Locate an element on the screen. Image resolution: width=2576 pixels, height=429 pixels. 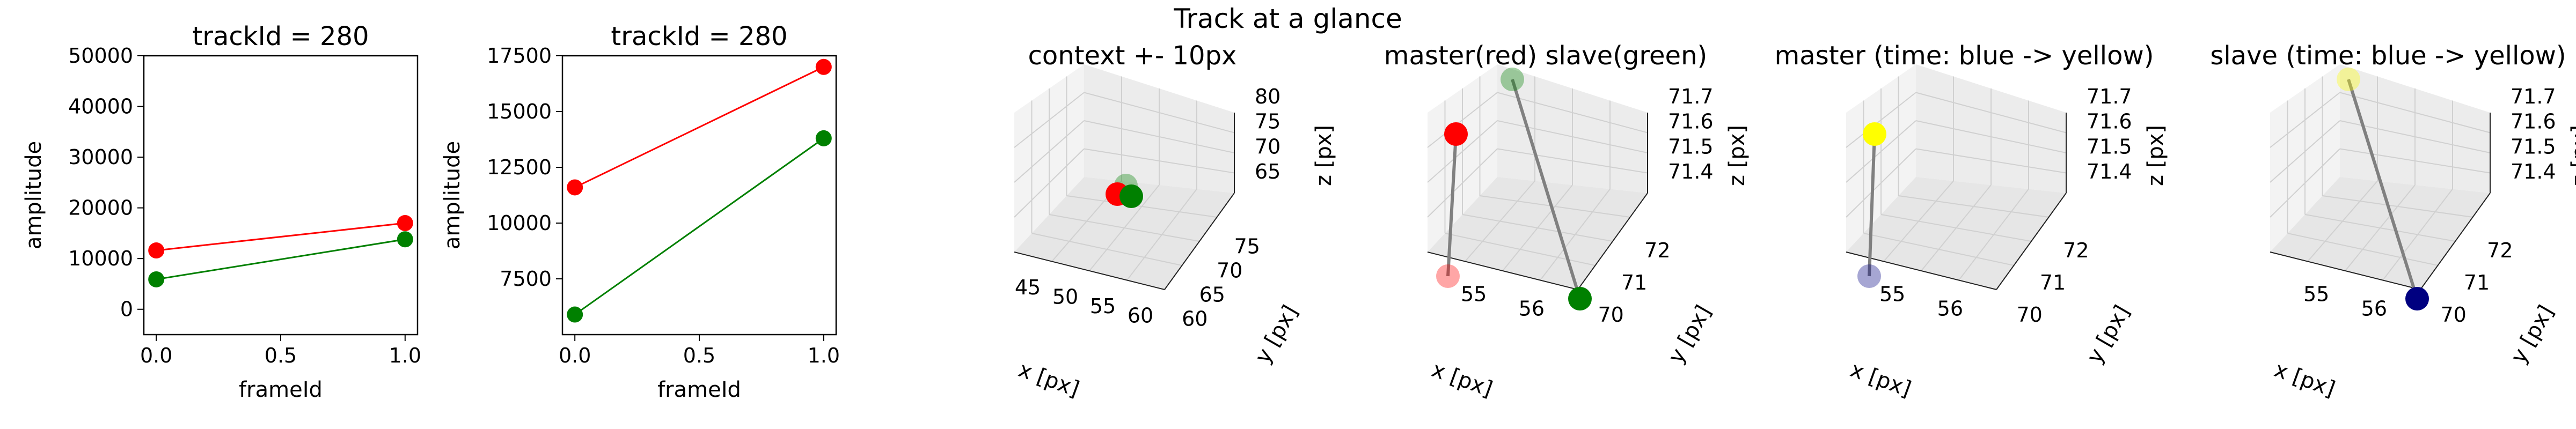
x-tick-label: 45 is located at coordinates (1028, 287).